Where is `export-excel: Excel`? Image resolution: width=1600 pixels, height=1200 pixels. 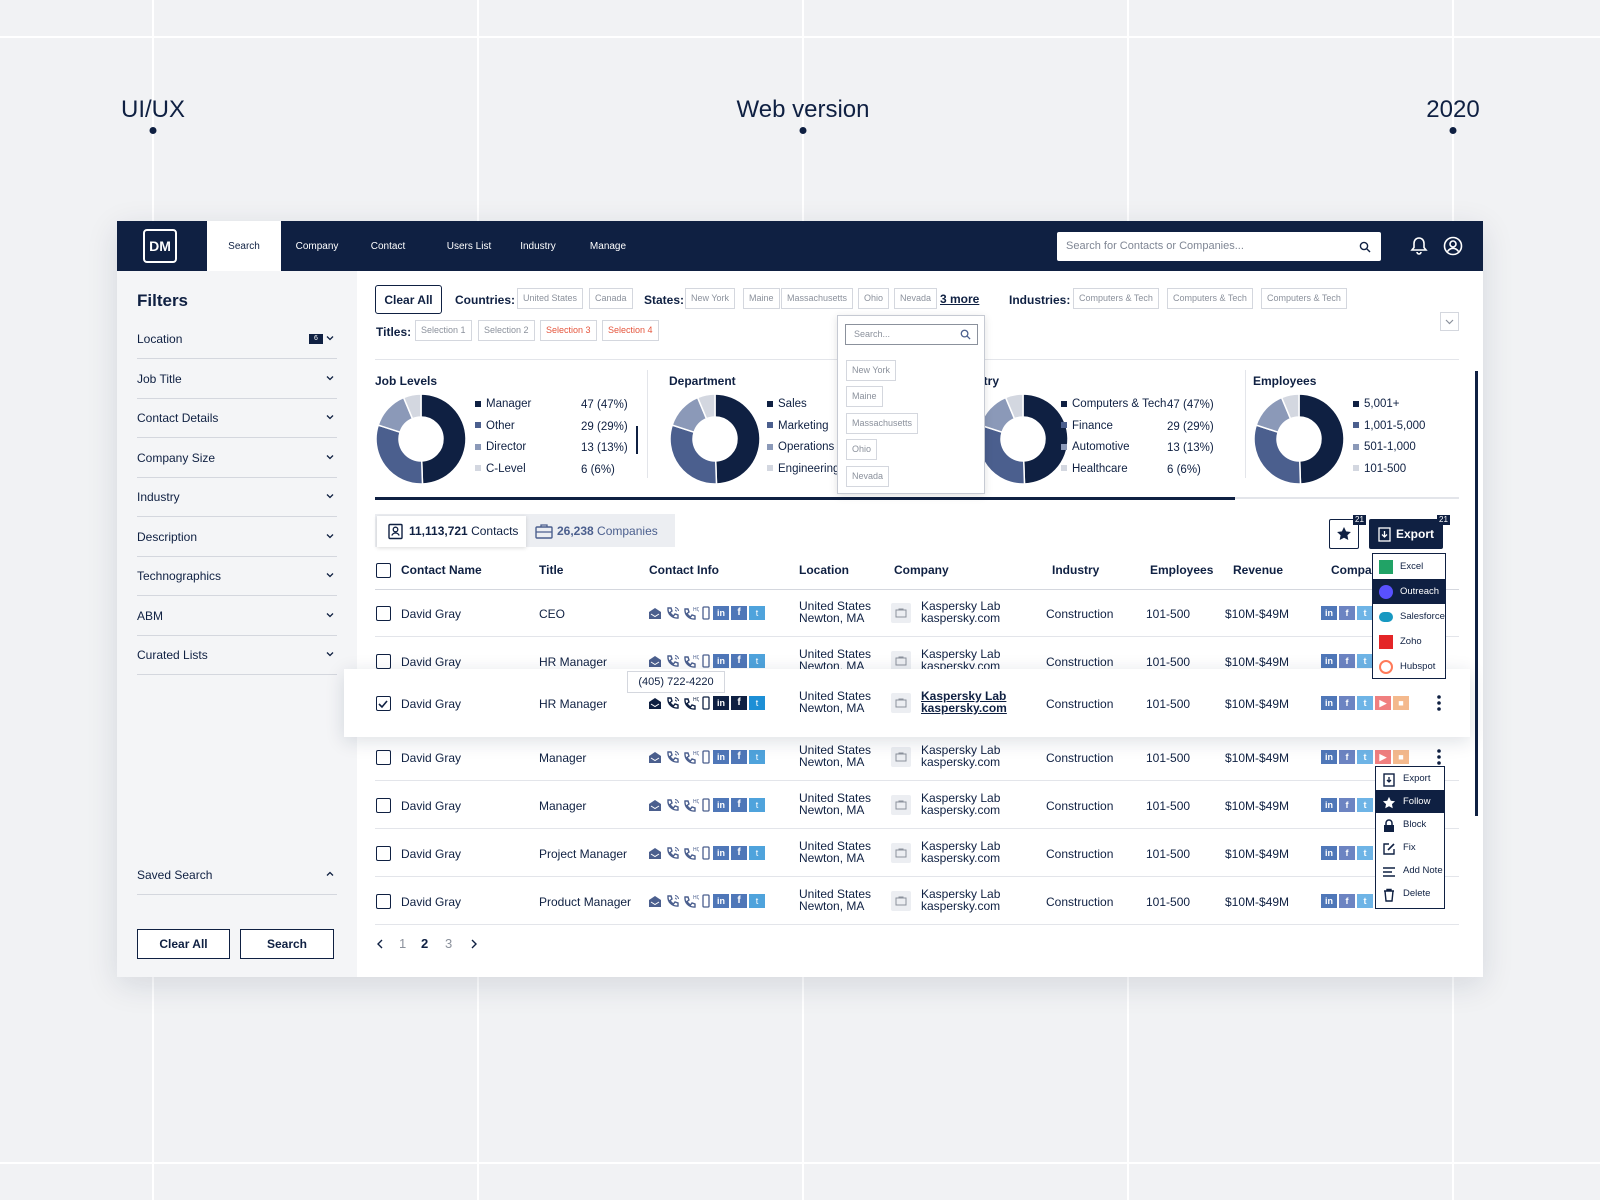
export-excel: Excel is located at coordinates (1409, 566).